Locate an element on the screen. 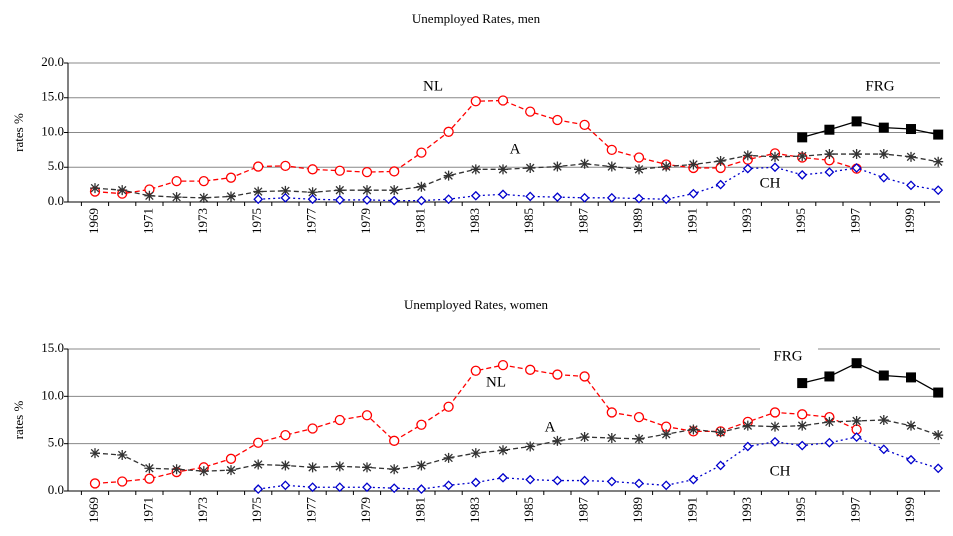  x-tick-label: 1979 is located at coordinates (365, 510).